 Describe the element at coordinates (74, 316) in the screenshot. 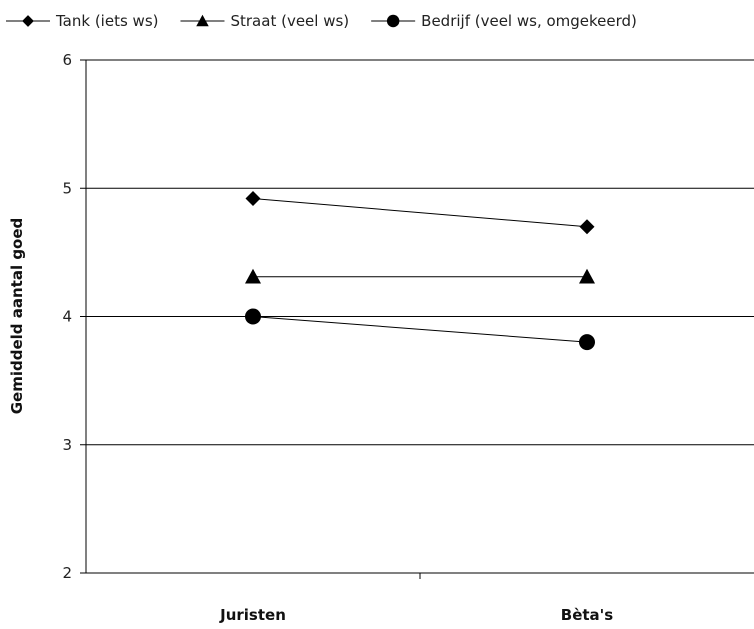

I see `y-axis-ticks: 2 3 4 5 6` at that location.